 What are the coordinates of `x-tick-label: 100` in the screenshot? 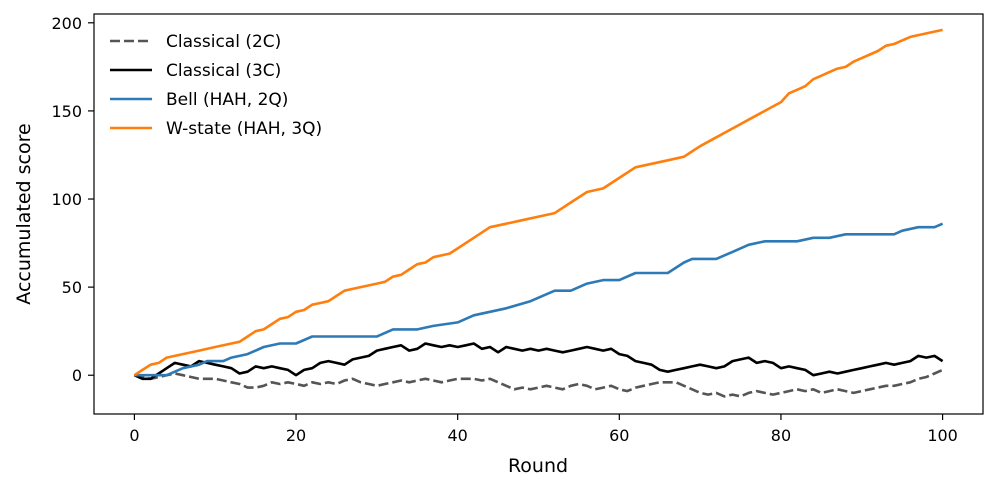 It's located at (942, 435).